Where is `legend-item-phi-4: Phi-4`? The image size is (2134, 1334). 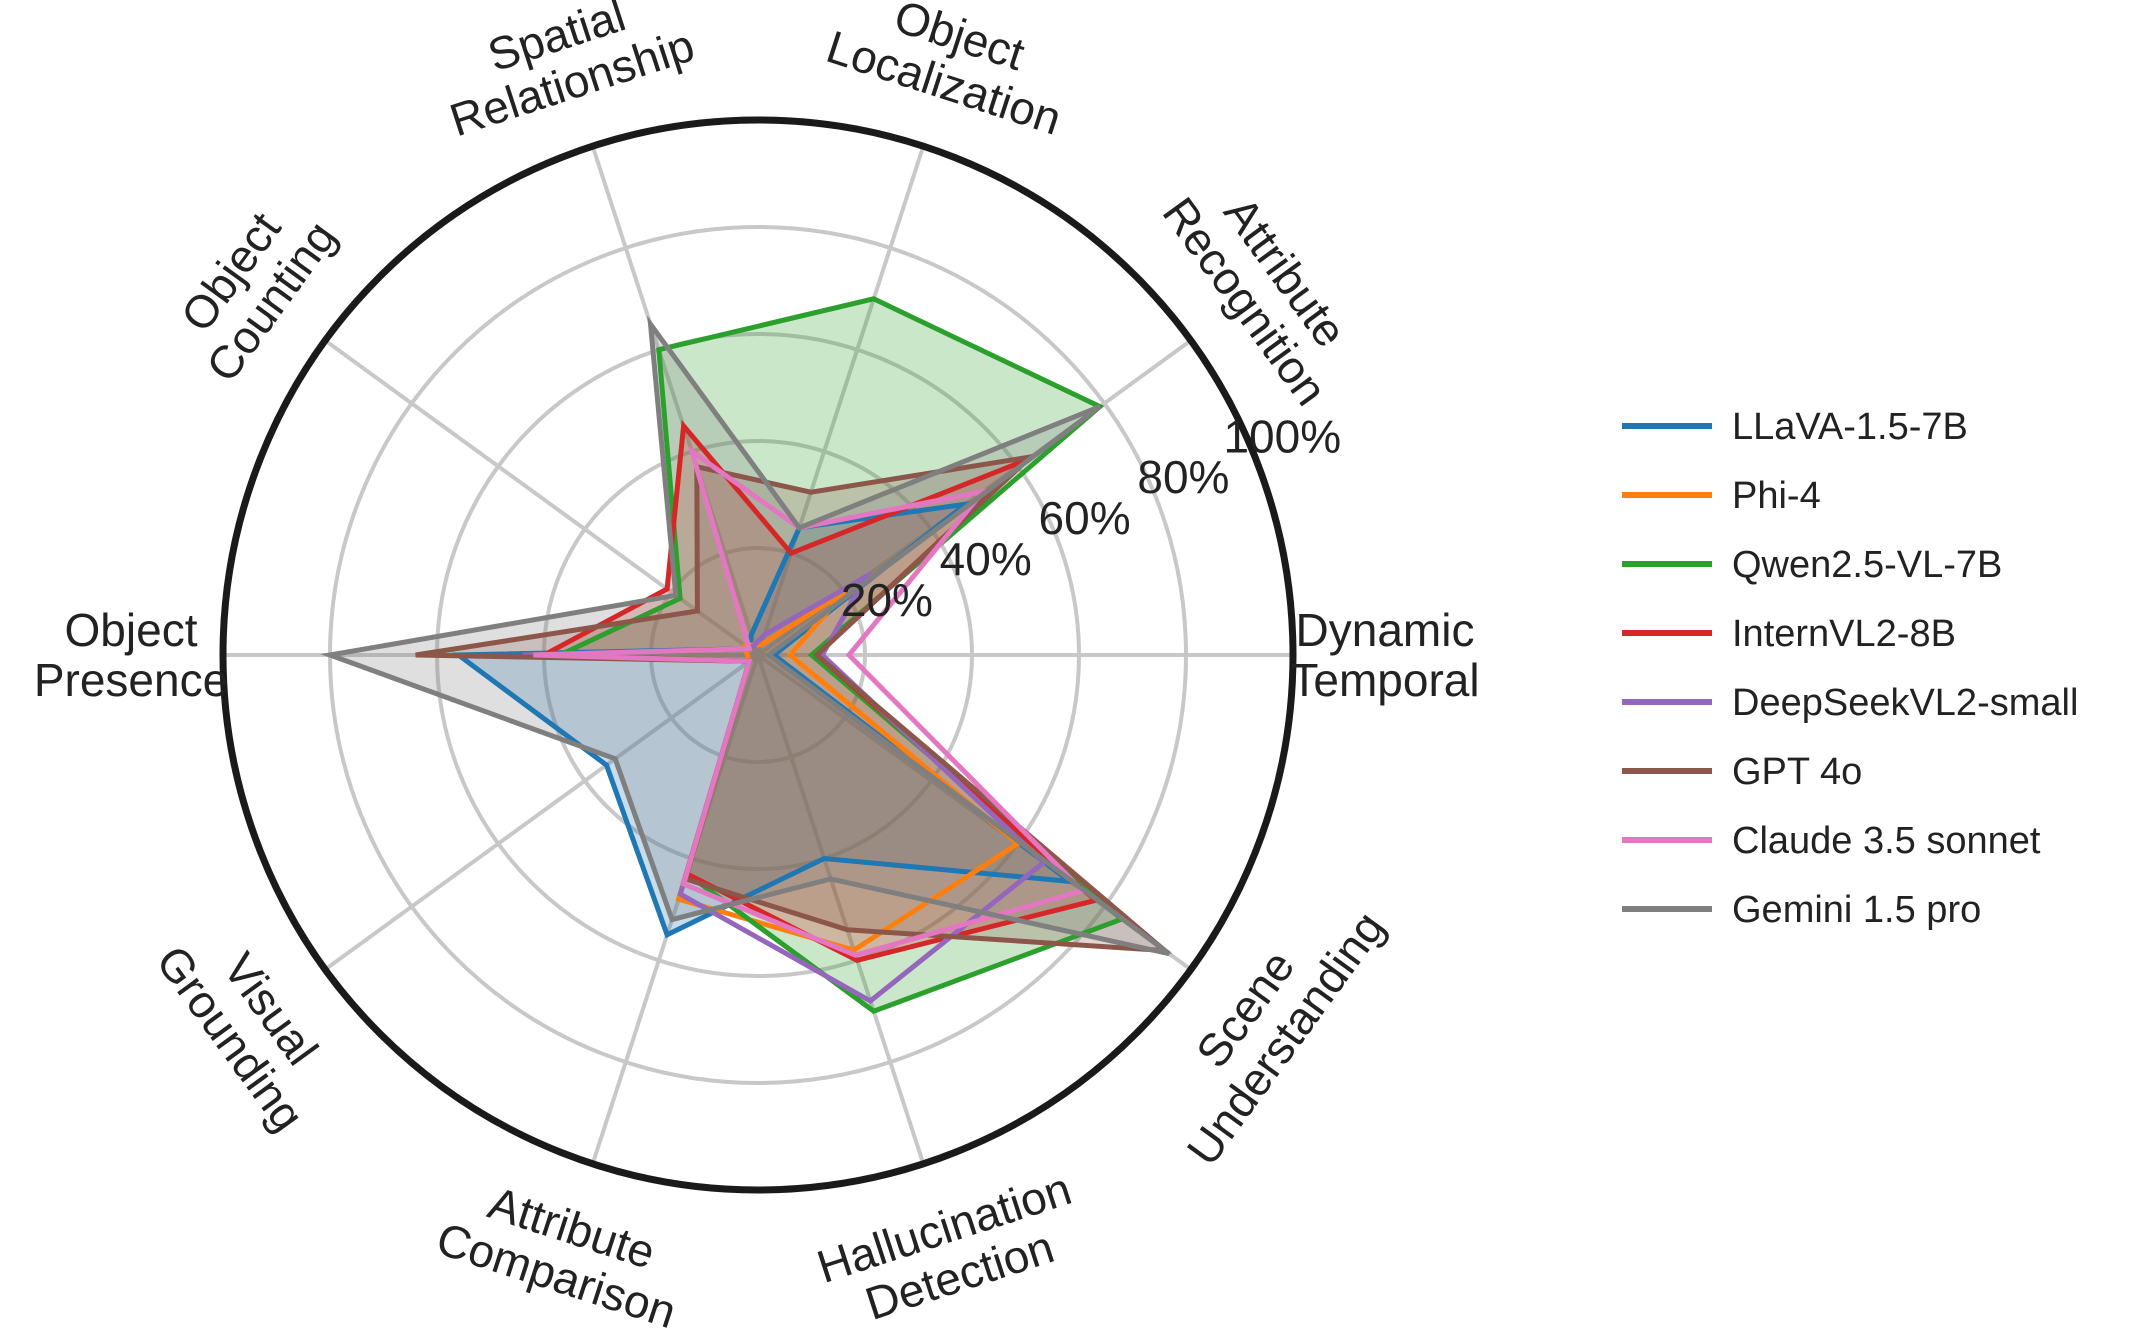
legend-item-phi-4: Phi-4 is located at coordinates (1721, 496).